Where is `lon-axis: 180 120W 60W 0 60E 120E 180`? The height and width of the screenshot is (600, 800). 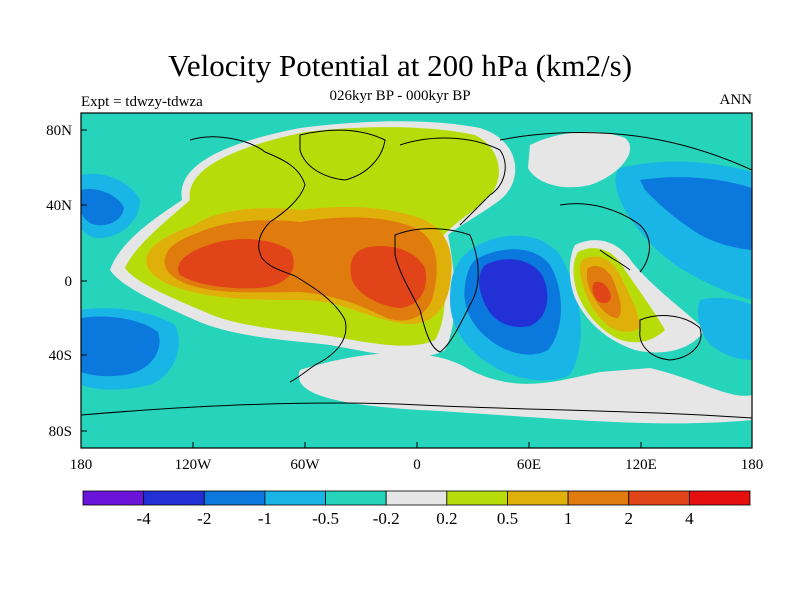
lon-axis: 180 120W 60W 0 60E 120E 180 is located at coordinates (417, 457).